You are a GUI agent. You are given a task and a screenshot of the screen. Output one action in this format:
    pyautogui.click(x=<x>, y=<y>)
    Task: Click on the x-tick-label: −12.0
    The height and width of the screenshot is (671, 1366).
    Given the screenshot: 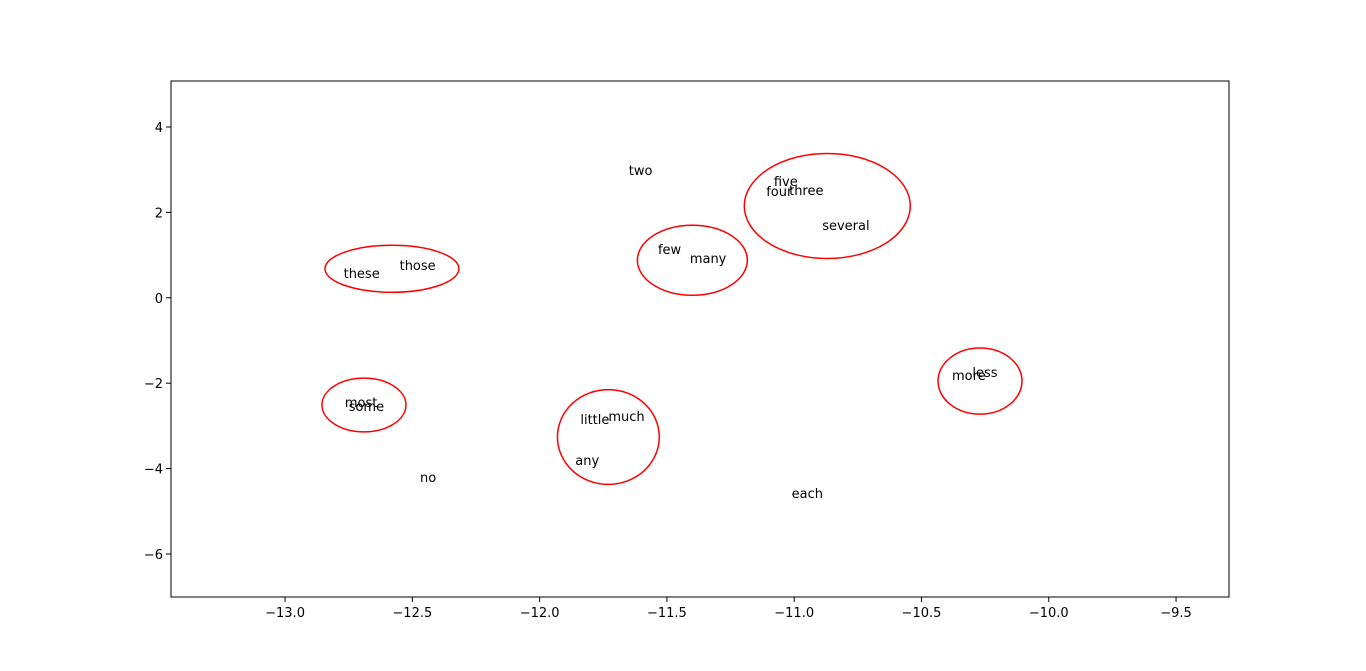 What is the action you would take?
    pyautogui.click(x=540, y=613)
    